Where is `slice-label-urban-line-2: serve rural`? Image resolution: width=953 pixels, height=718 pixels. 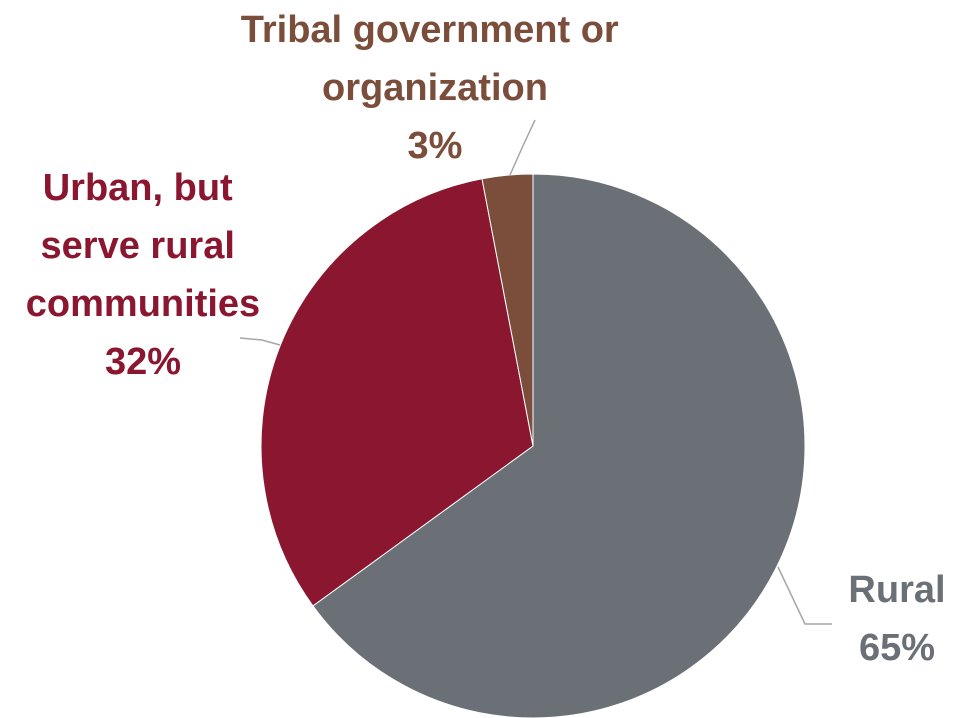
slice-label-urban-line-2: serve rural is located at coordinates (138, 246).